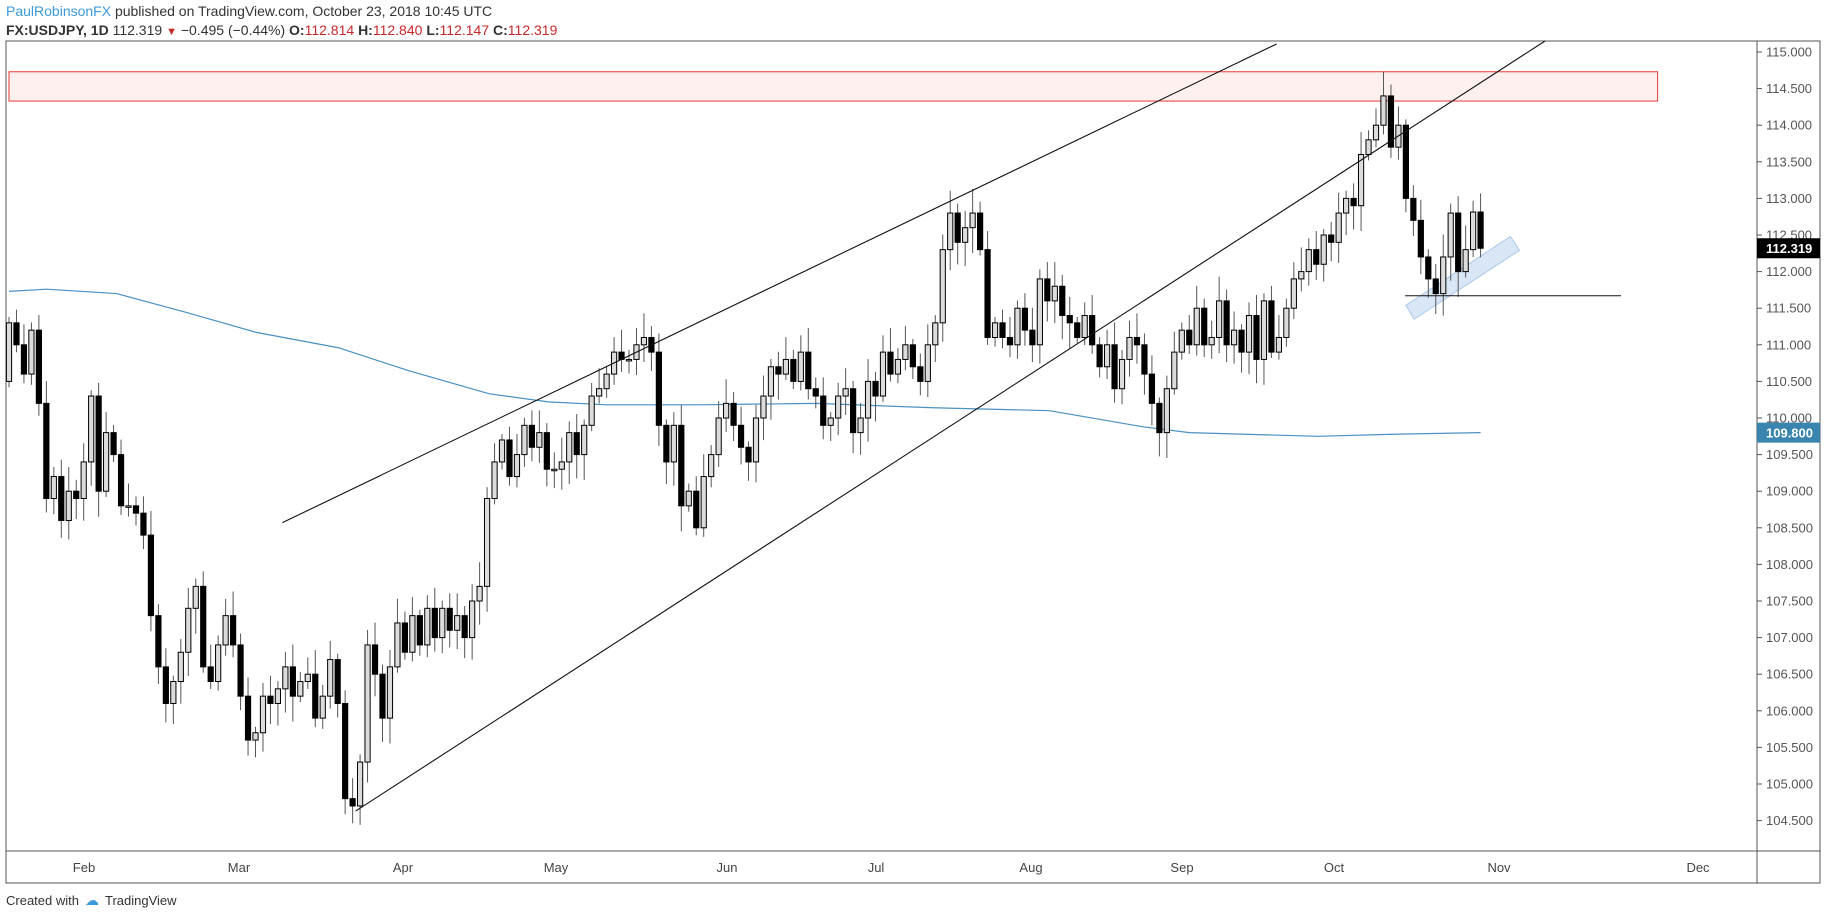  I want to click on price-tick-label: 105.500, so click(1789, 747).